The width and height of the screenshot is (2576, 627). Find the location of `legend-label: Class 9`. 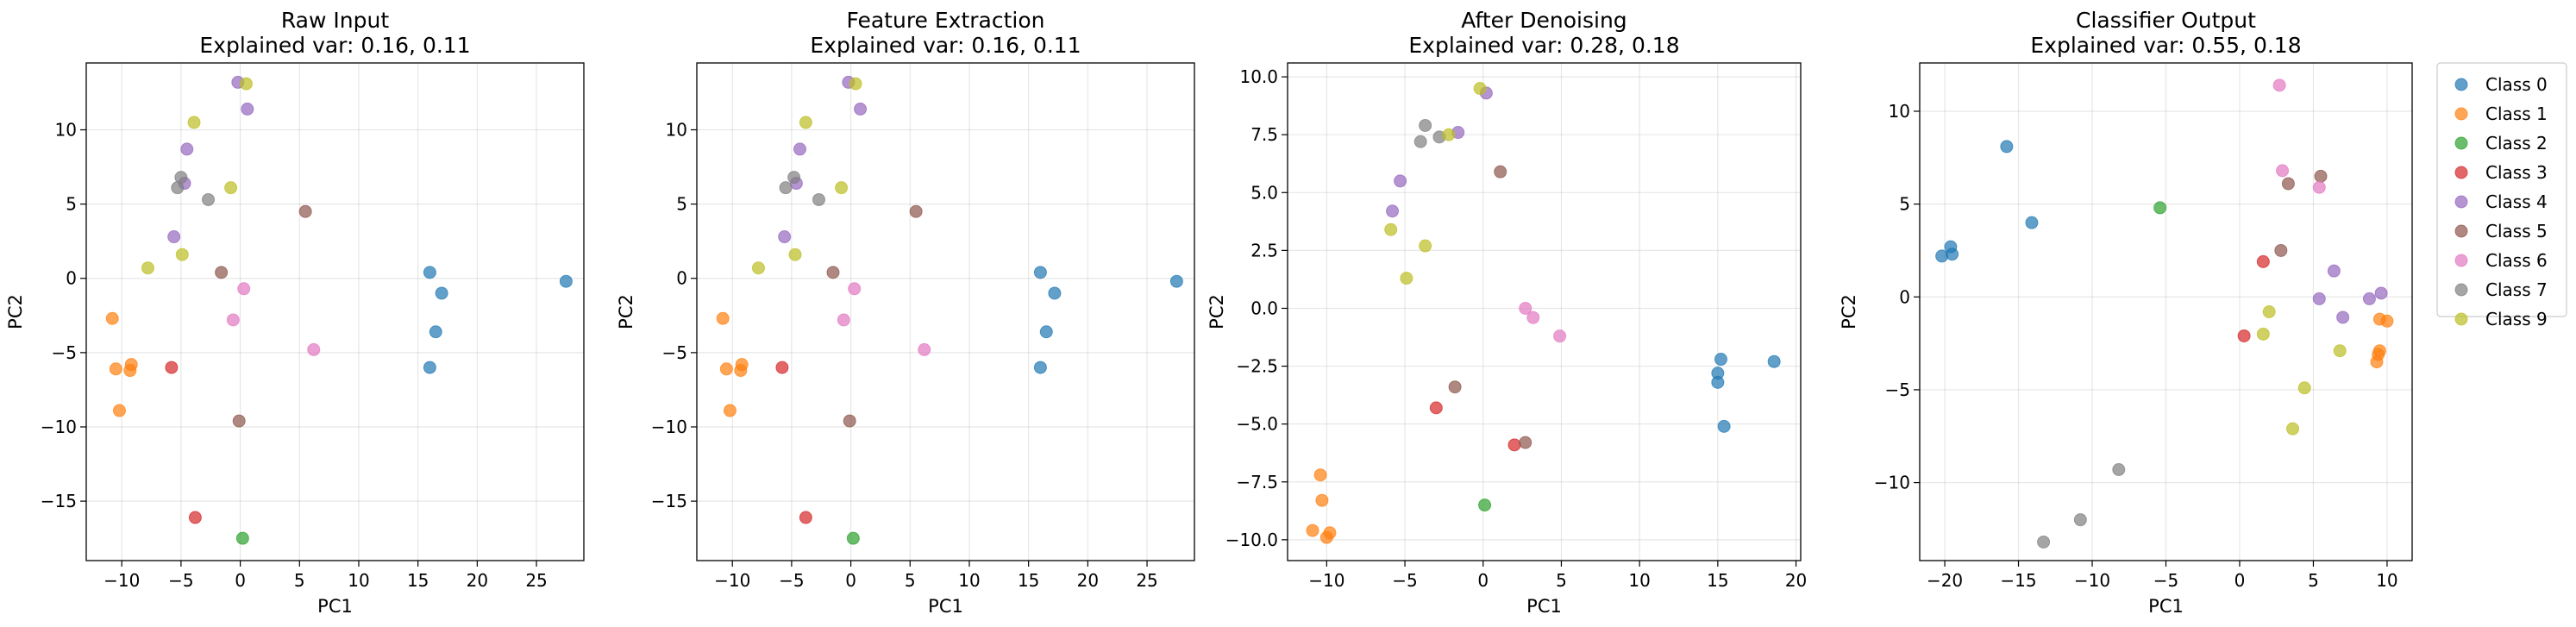

legend-label: Class 9 is located at coordinates (2516, 319).